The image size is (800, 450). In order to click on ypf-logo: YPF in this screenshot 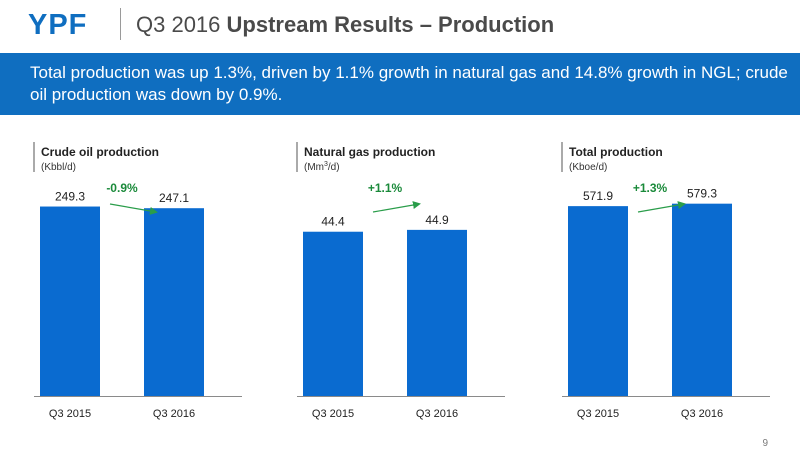, I will do `click(57, 24)`.